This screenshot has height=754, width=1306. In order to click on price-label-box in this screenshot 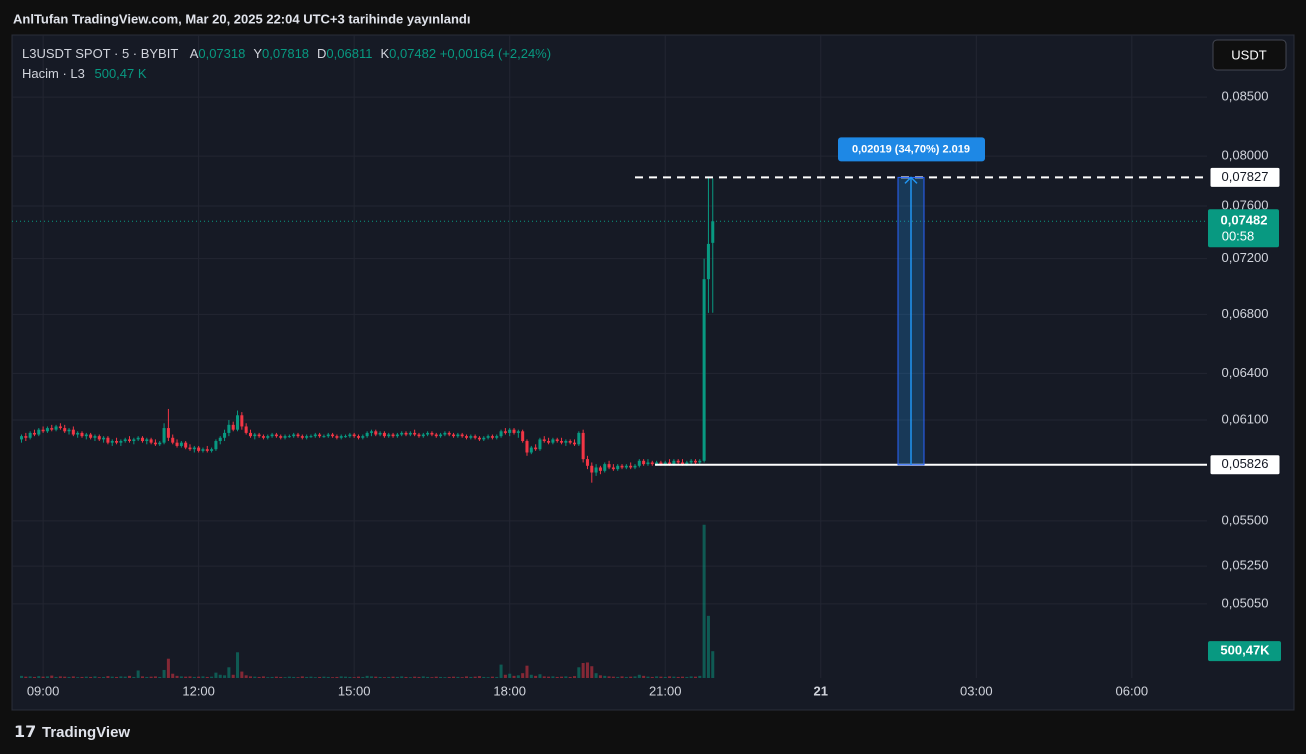, I will do `click(1245, 177)`.